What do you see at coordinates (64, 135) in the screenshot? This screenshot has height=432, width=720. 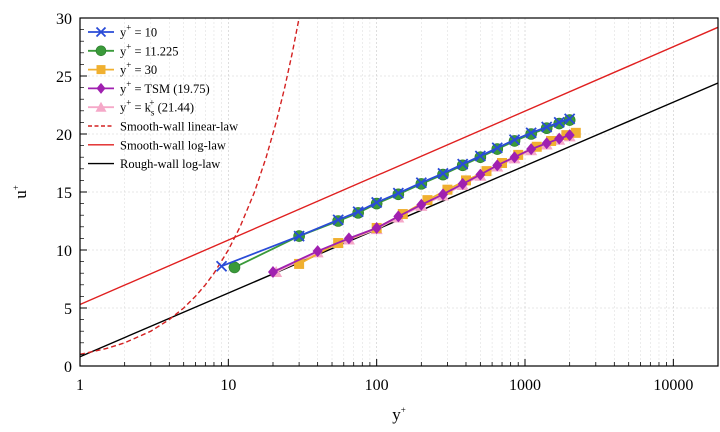 I see `y-tick-label: 20` at bounding box center [64, 135].